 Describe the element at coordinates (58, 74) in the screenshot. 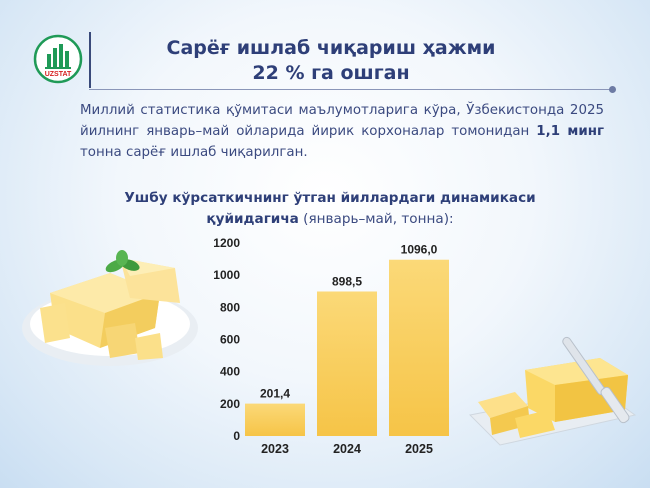

I see `logo-label: UZSTAT` at that location.